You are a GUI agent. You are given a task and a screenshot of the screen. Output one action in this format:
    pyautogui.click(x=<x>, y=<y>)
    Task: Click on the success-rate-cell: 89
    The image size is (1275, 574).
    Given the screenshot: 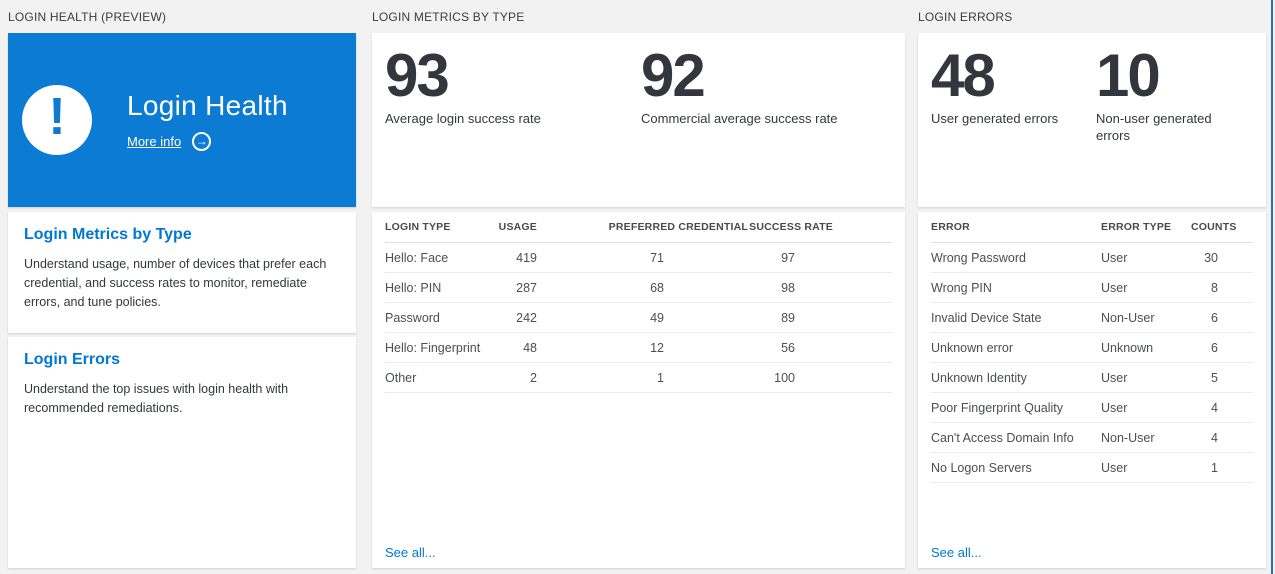 What is the action you would take?
    pyautogui.click(x=788, y=317)
    